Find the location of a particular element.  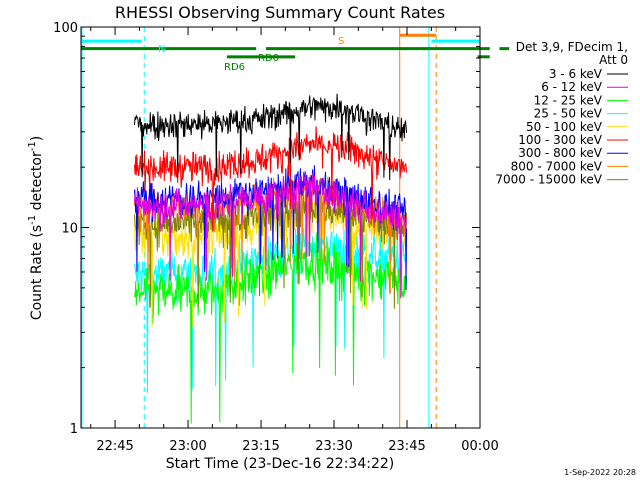

x-tick-label: 23:00 is located at coordinates (187, 446).